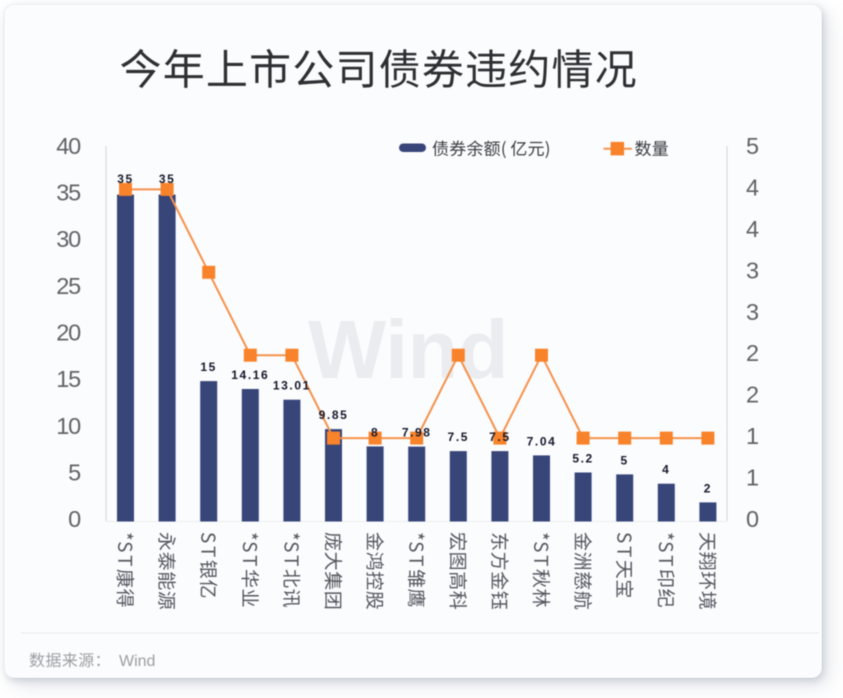 Image resolution: width=843 pixels, height=698 pixels. I want to click on svg-text: 25, so click(68, 286).